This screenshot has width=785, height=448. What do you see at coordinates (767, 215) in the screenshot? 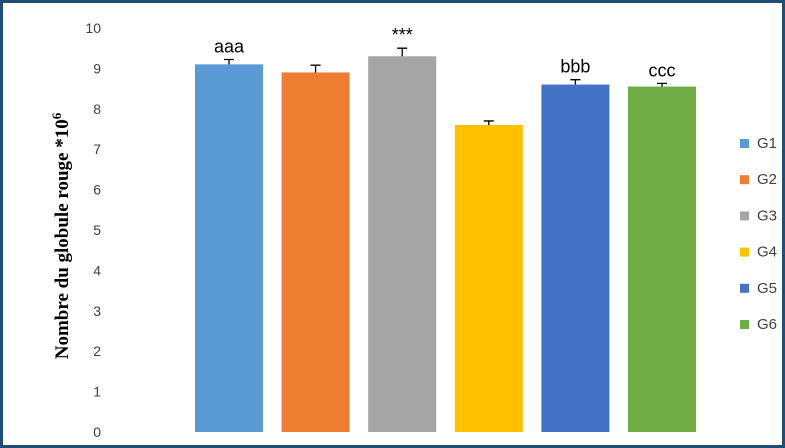
I see `legend-label-g3: G3` at bounding box center [767, 215].